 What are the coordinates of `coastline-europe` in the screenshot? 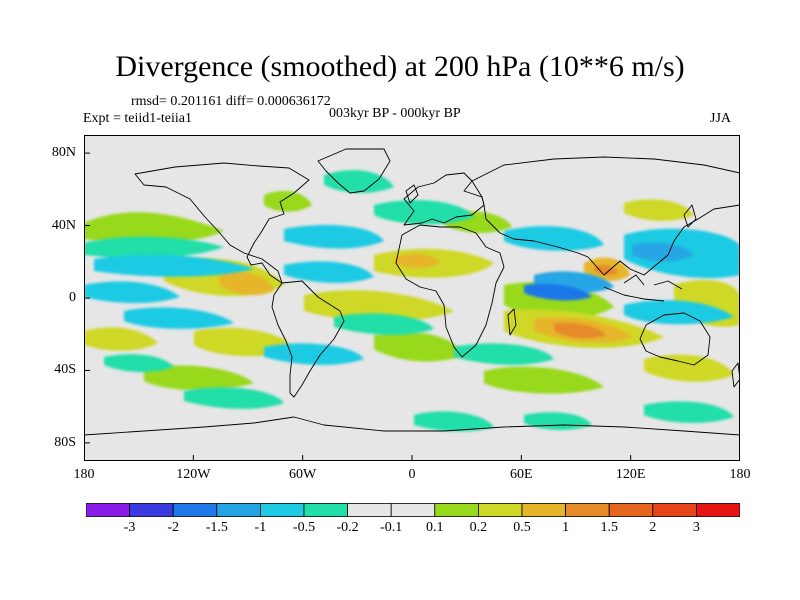 It's located at (444, 199).